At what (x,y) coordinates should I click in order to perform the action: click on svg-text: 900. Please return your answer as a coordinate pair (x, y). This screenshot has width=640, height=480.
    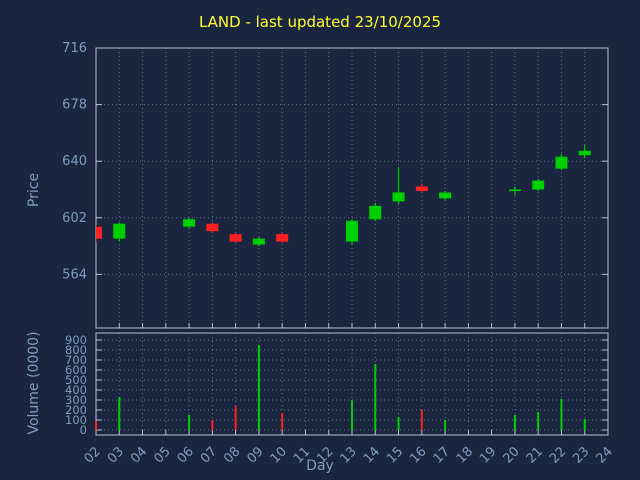
    Looking at the image, I should click on (76, 340).